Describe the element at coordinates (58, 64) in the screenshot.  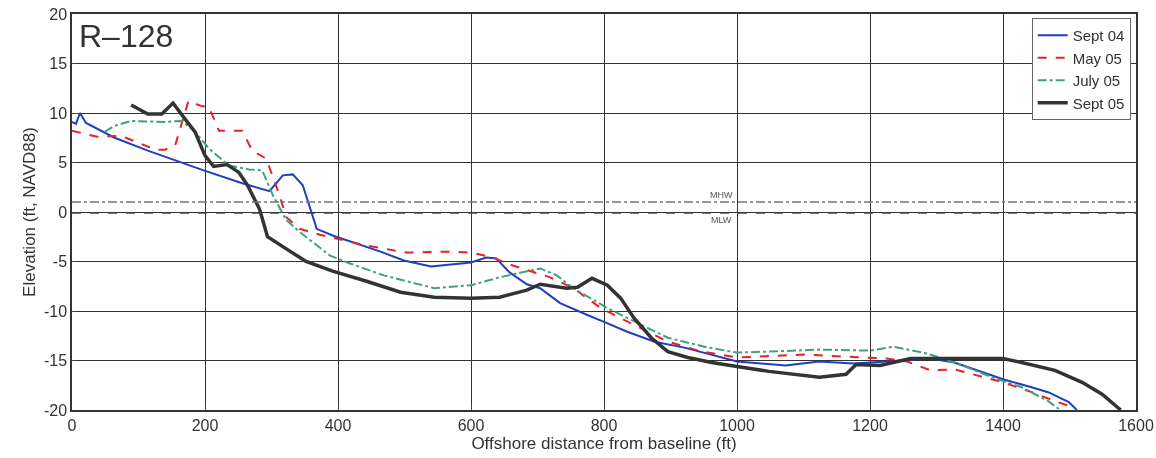
I see `y-tick-label: 15` at that location.